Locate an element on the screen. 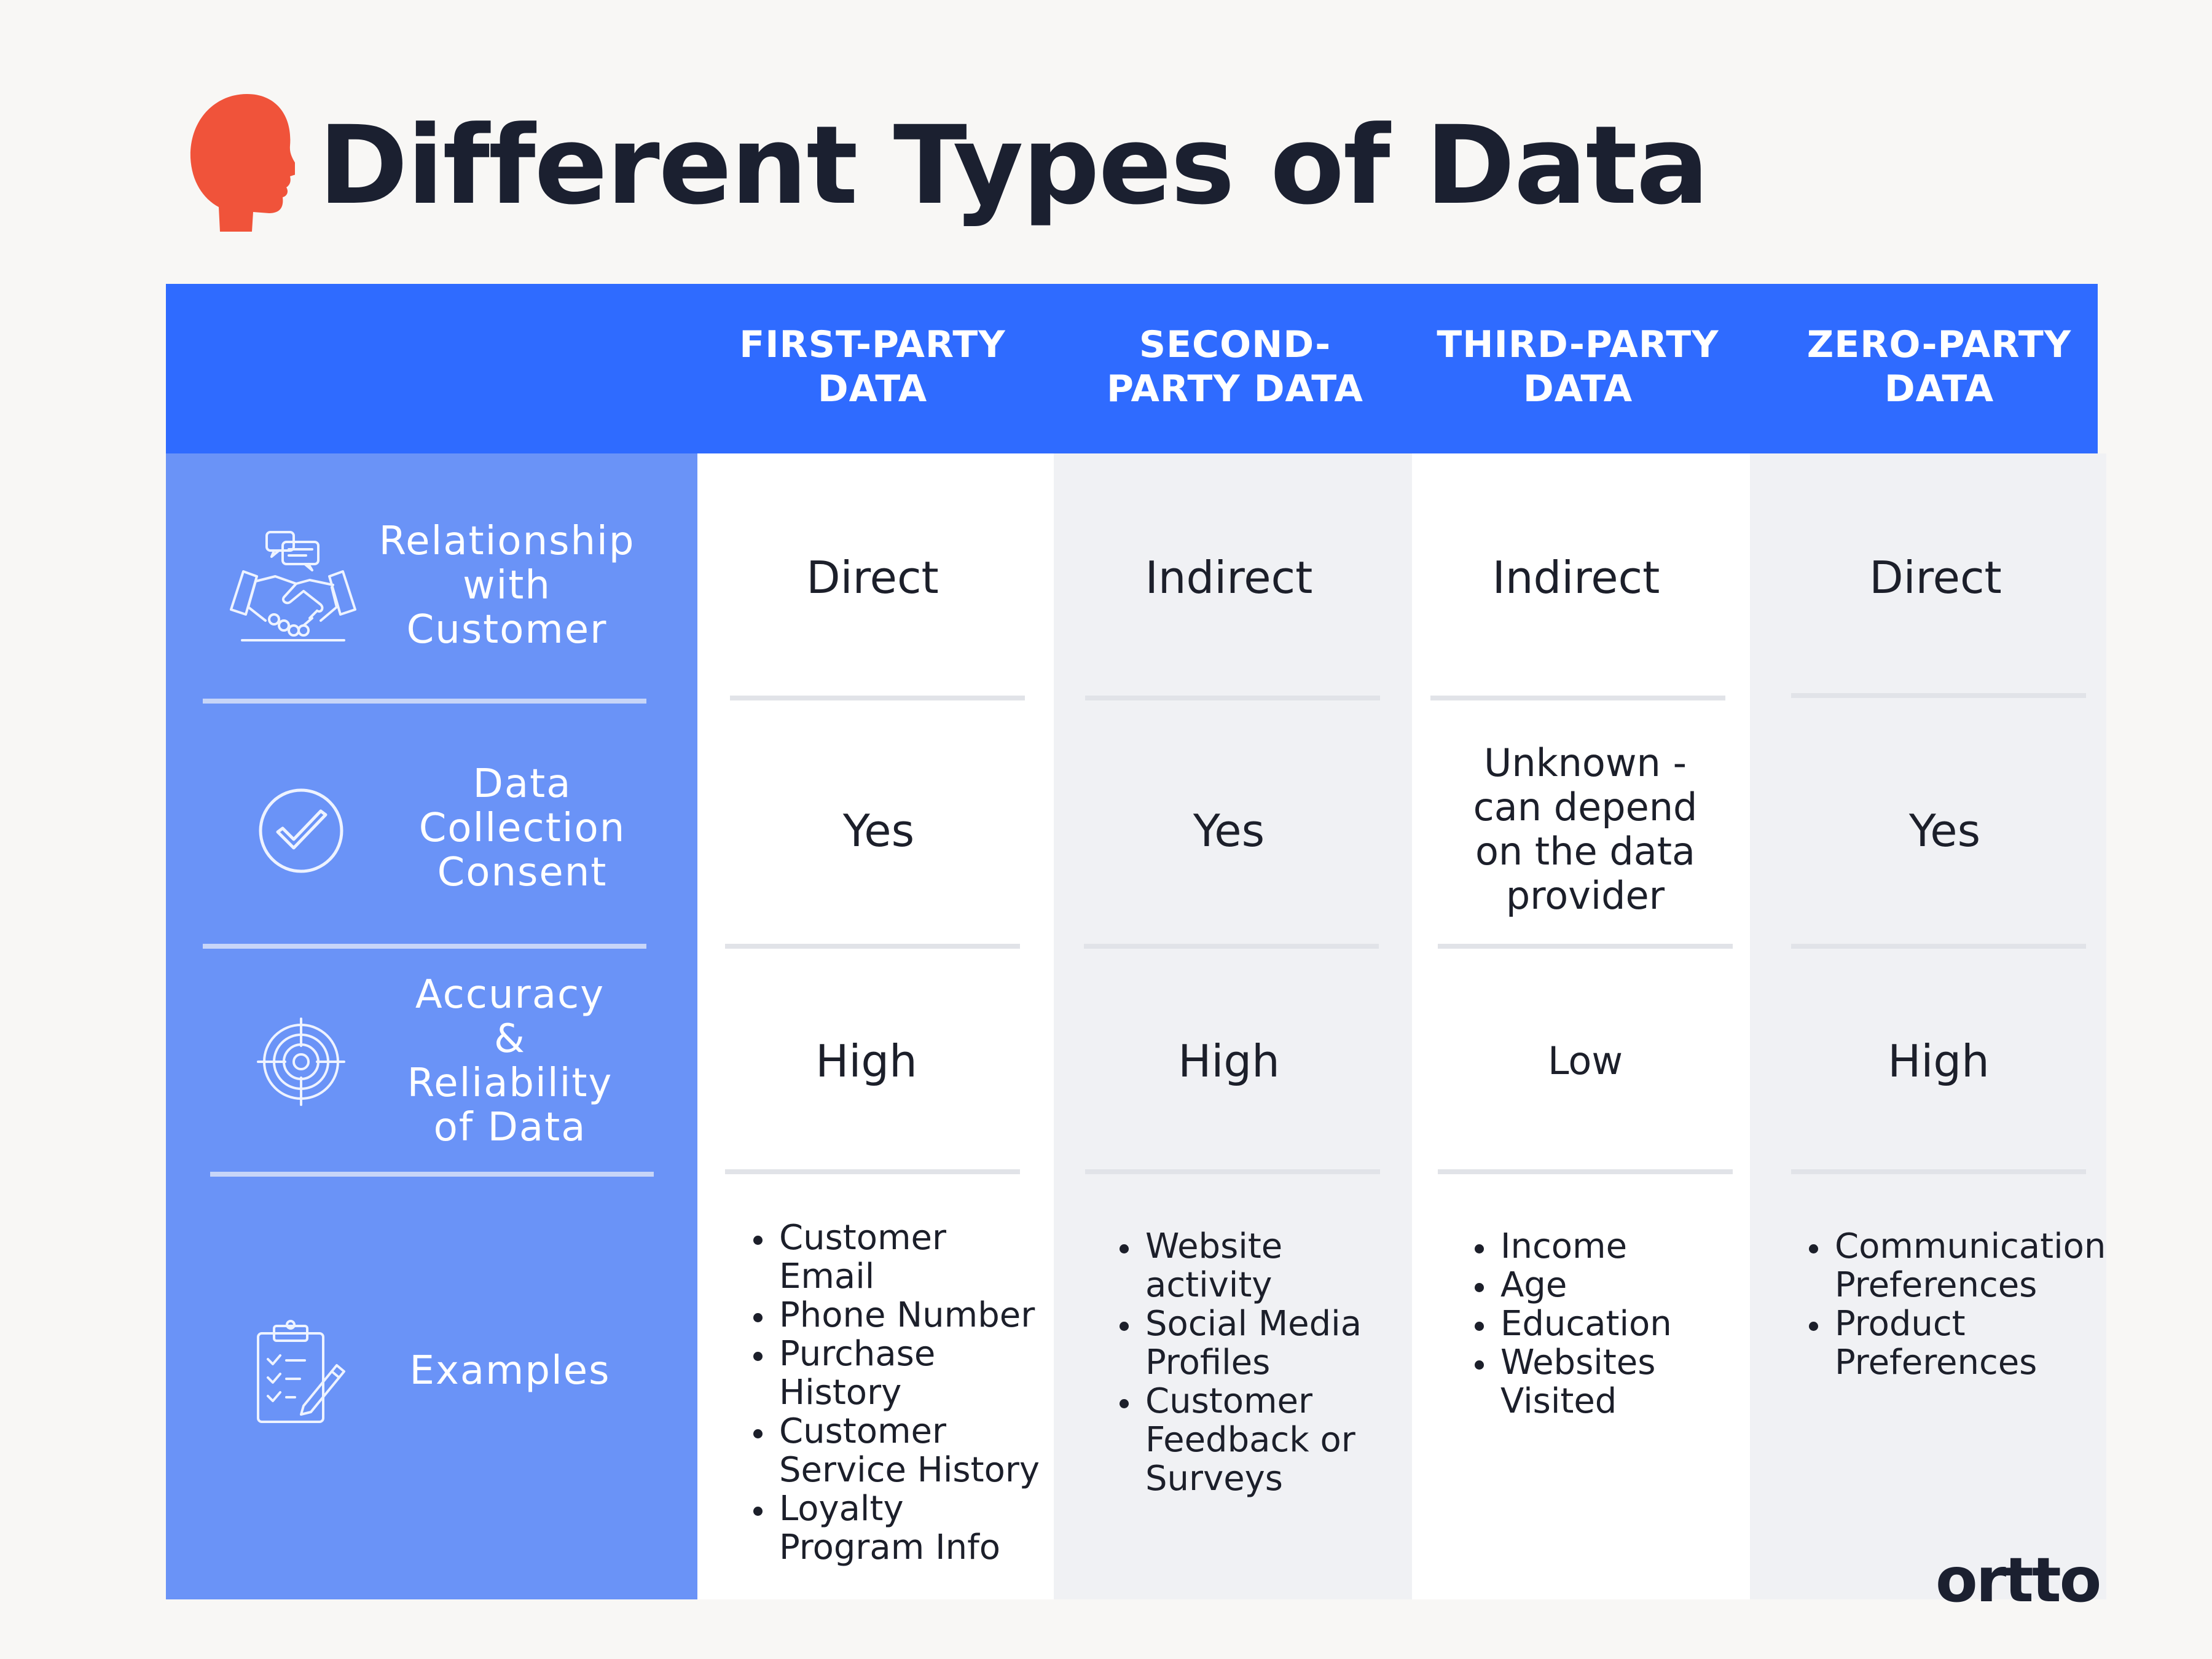 This screenshot has height=1659, width=2212. cell-consent-first-party: Yes is located at coordinates (878, 831).